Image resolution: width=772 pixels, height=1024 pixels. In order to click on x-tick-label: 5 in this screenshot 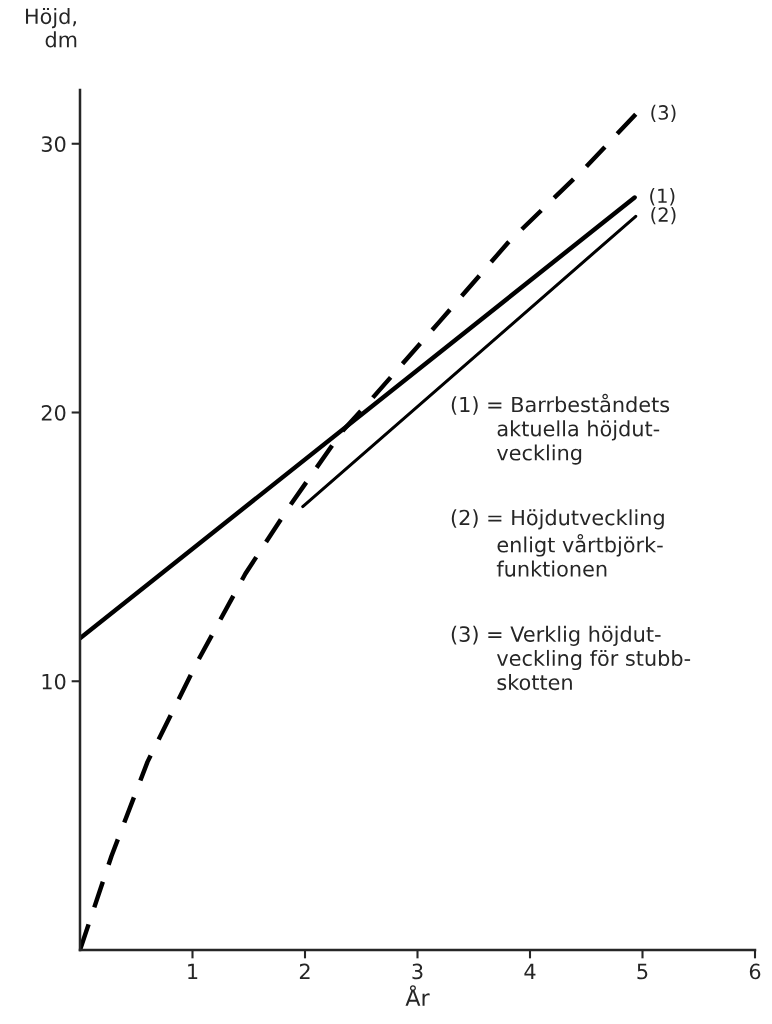, I will do `click(642, 971)`.